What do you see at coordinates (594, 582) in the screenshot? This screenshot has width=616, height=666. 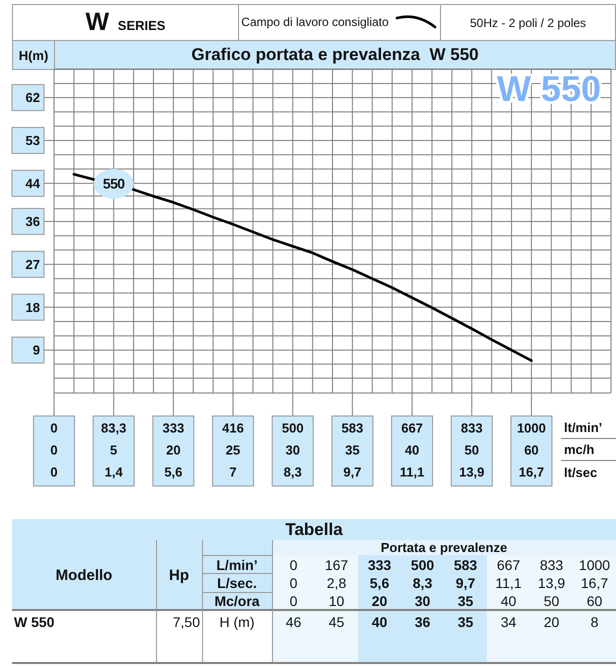 I see `data-label: 16,7` at bounding box center [594, 582].